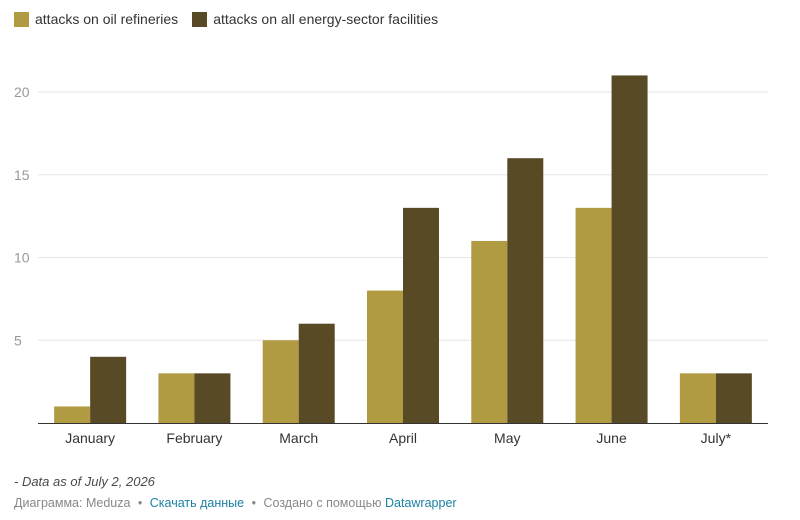 This screenshot has width=800, height=520. I want to click on legend-item-oil-refineries: attacks on oil refineries, so click(96, 19).